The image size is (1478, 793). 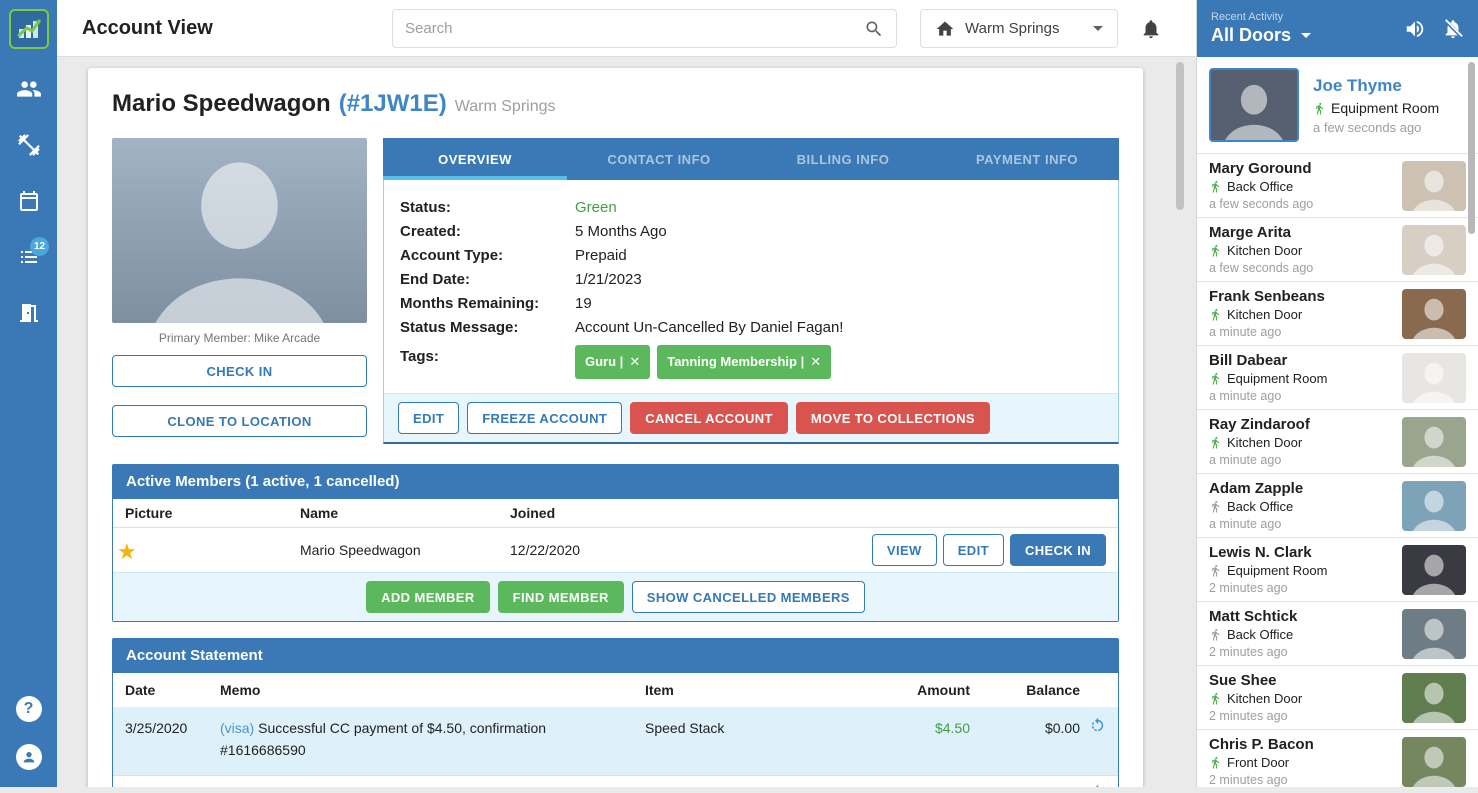 What do you see at coordinates (1337, 313) in the screenshot?
I see `activity-entry: Frank Senbeans Kitchen Door a minute ago` at bounding box center [1337, 313].